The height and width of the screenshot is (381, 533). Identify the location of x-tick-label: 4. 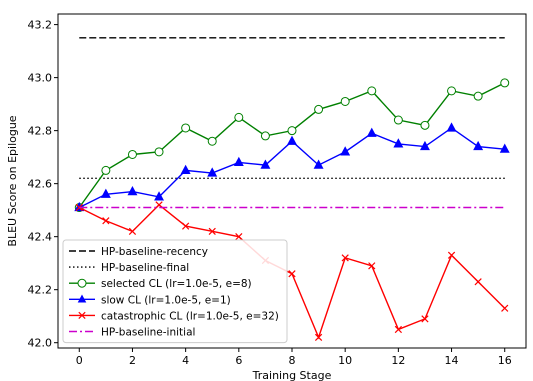
(185, 360).